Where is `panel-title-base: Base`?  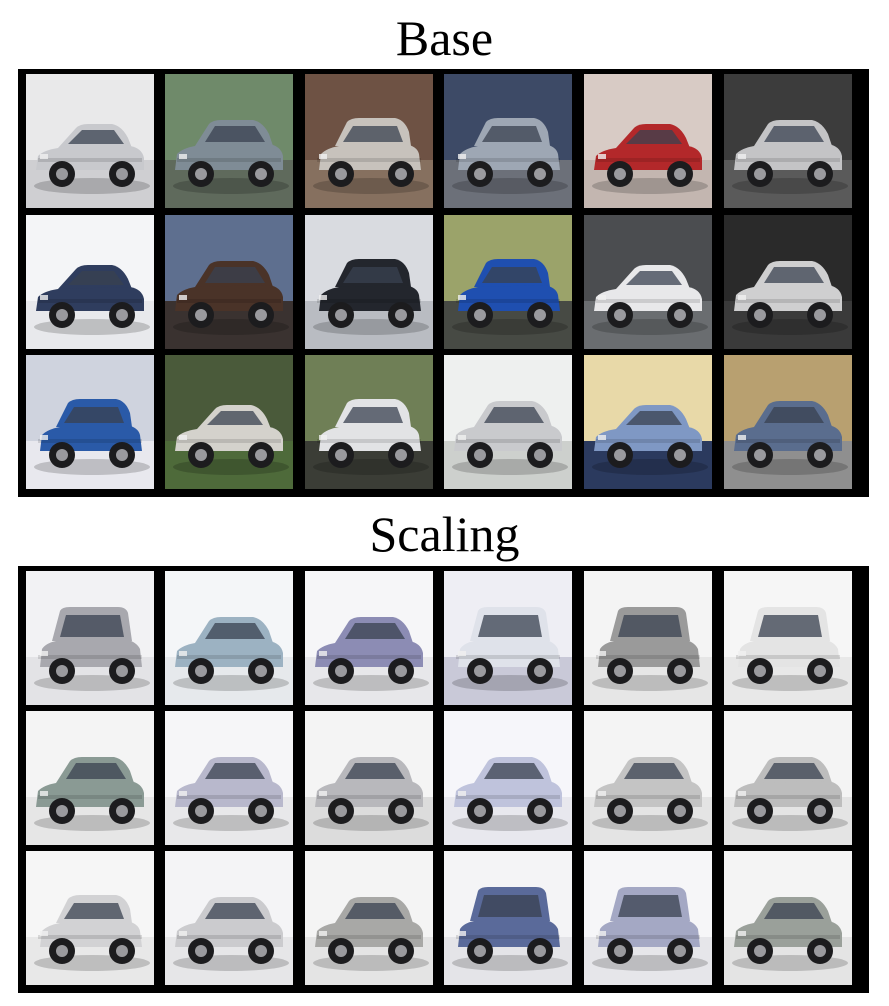 panel-title-base: Base is located at coordinates (444, 38).